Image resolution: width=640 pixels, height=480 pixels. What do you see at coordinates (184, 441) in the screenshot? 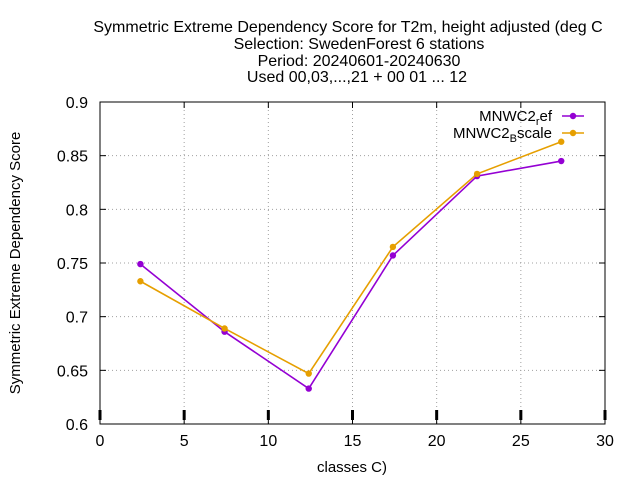
I see `x-tick-label: 5` at bounding box center [184, 441].